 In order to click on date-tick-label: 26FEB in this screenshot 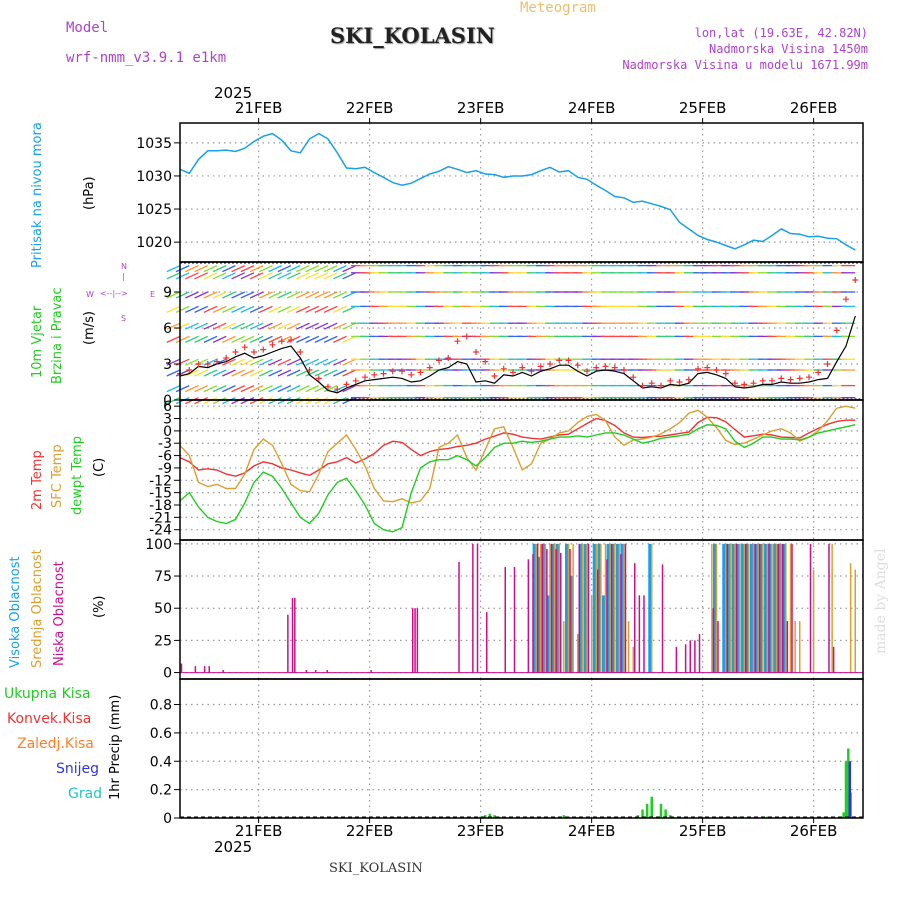, I will do `click(813, 831)`.